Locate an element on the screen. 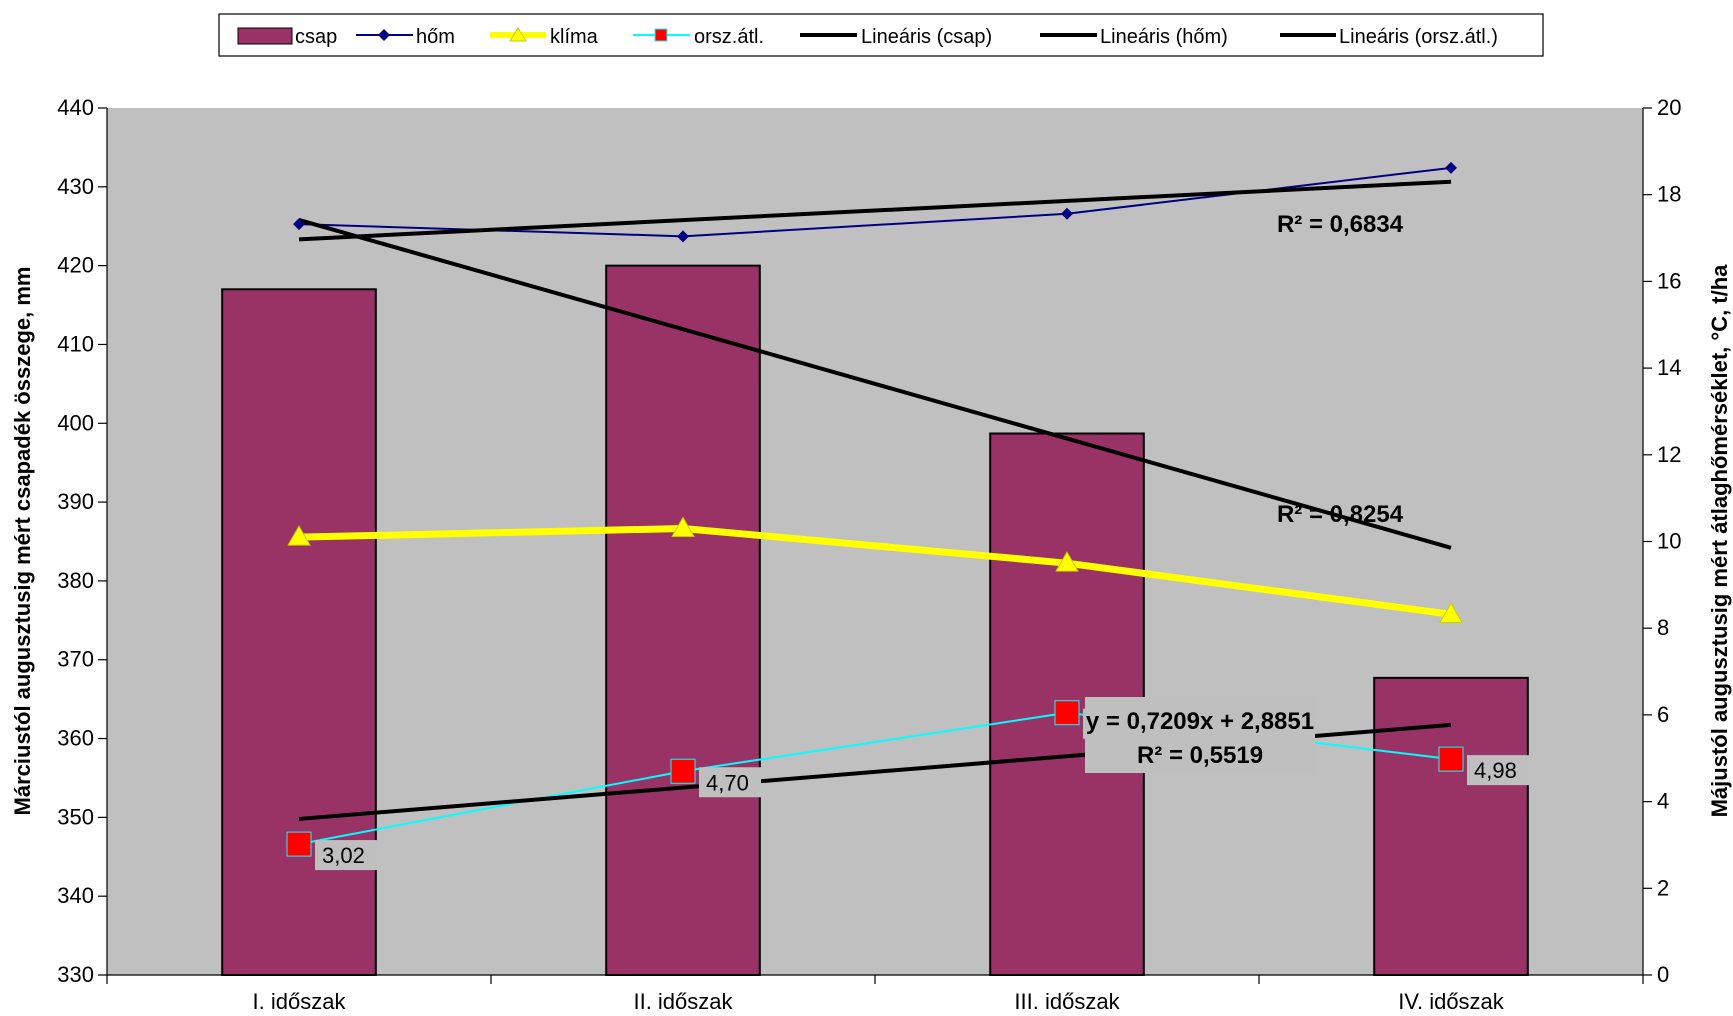 The image size is (1733, 1016). legend-csap-label: csap is located at coordinates (316, 37).